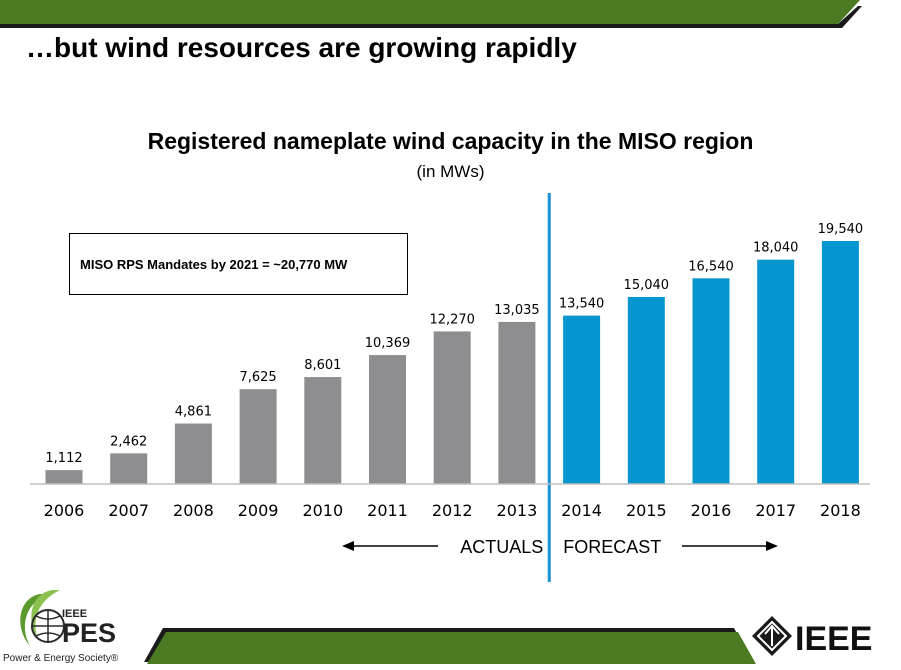 The width and height of the screenshot is (901, 670). I want to click on actuals-arrow-head-icon, so click(348, 546).